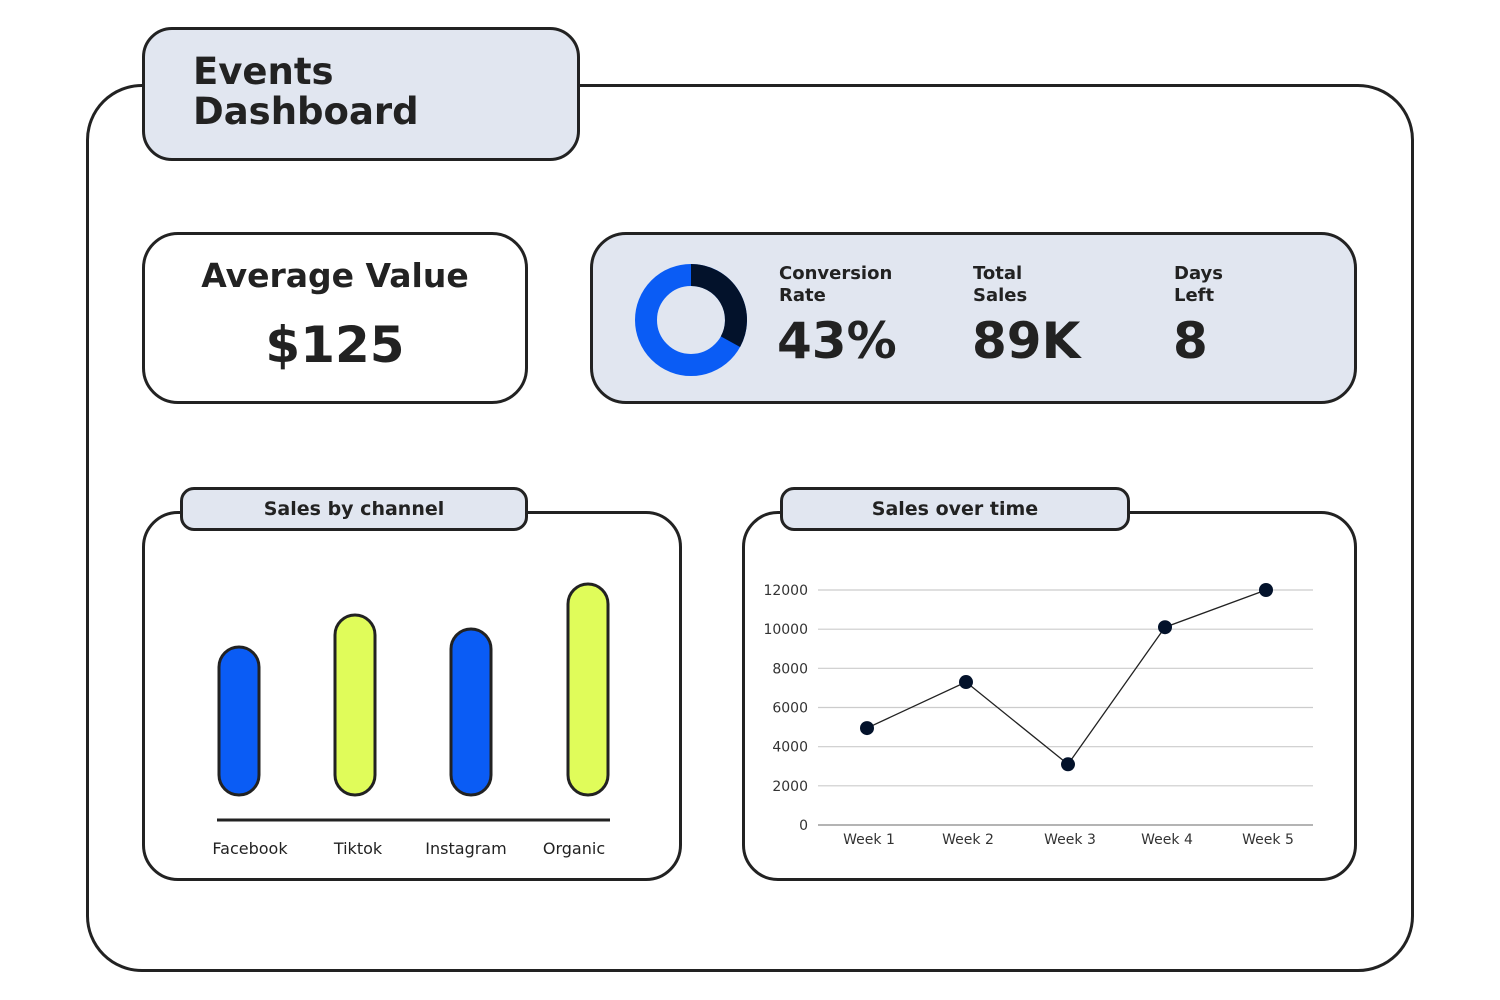 Image resolution: width=1500 pixels, height=1000 pixels. Describe the element at coordinates (574, 848) in the screenshot. I see `bar-label-organic: Organic` at that location.